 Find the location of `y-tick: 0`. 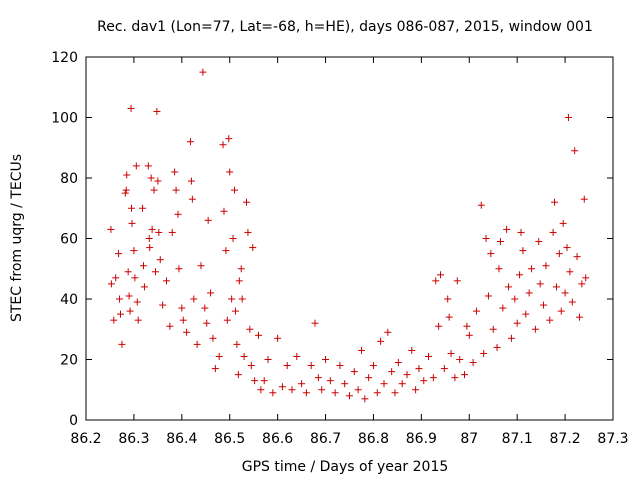

y-tick: 0 is located at coordinates (341, 421).